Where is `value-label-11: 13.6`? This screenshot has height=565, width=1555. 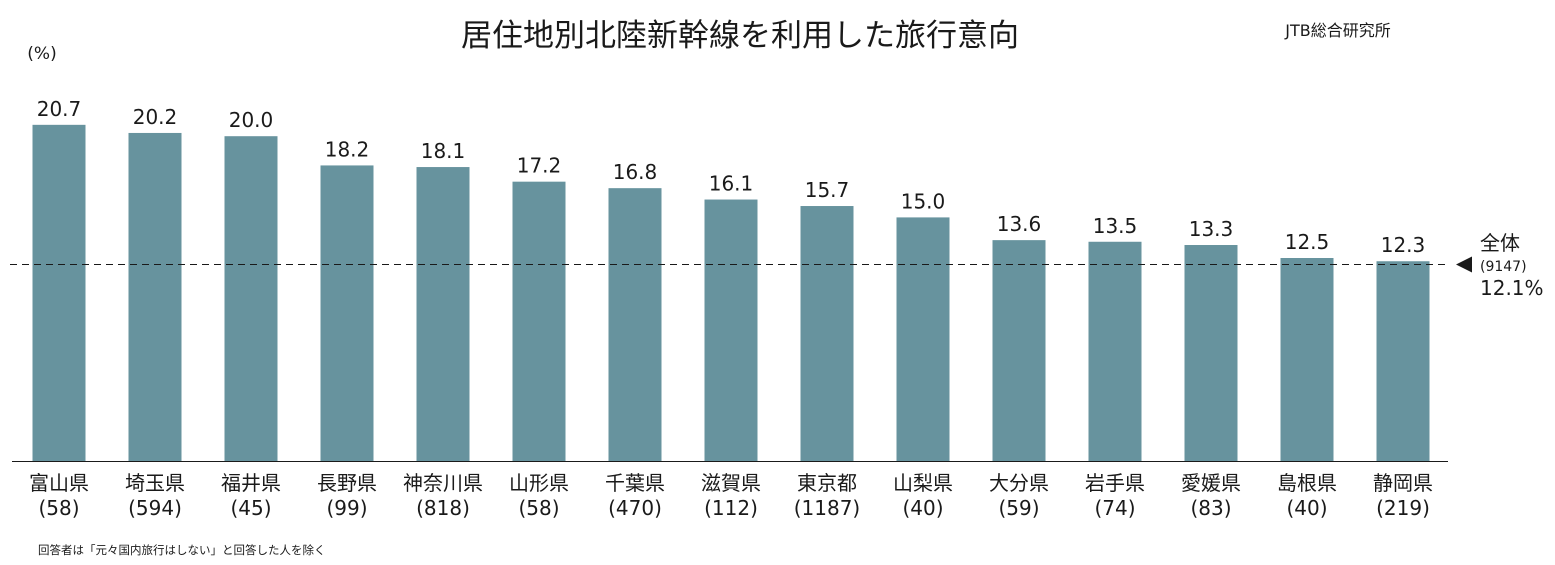 value-label-11: 13.6 is located at coordinates (1019, 224).